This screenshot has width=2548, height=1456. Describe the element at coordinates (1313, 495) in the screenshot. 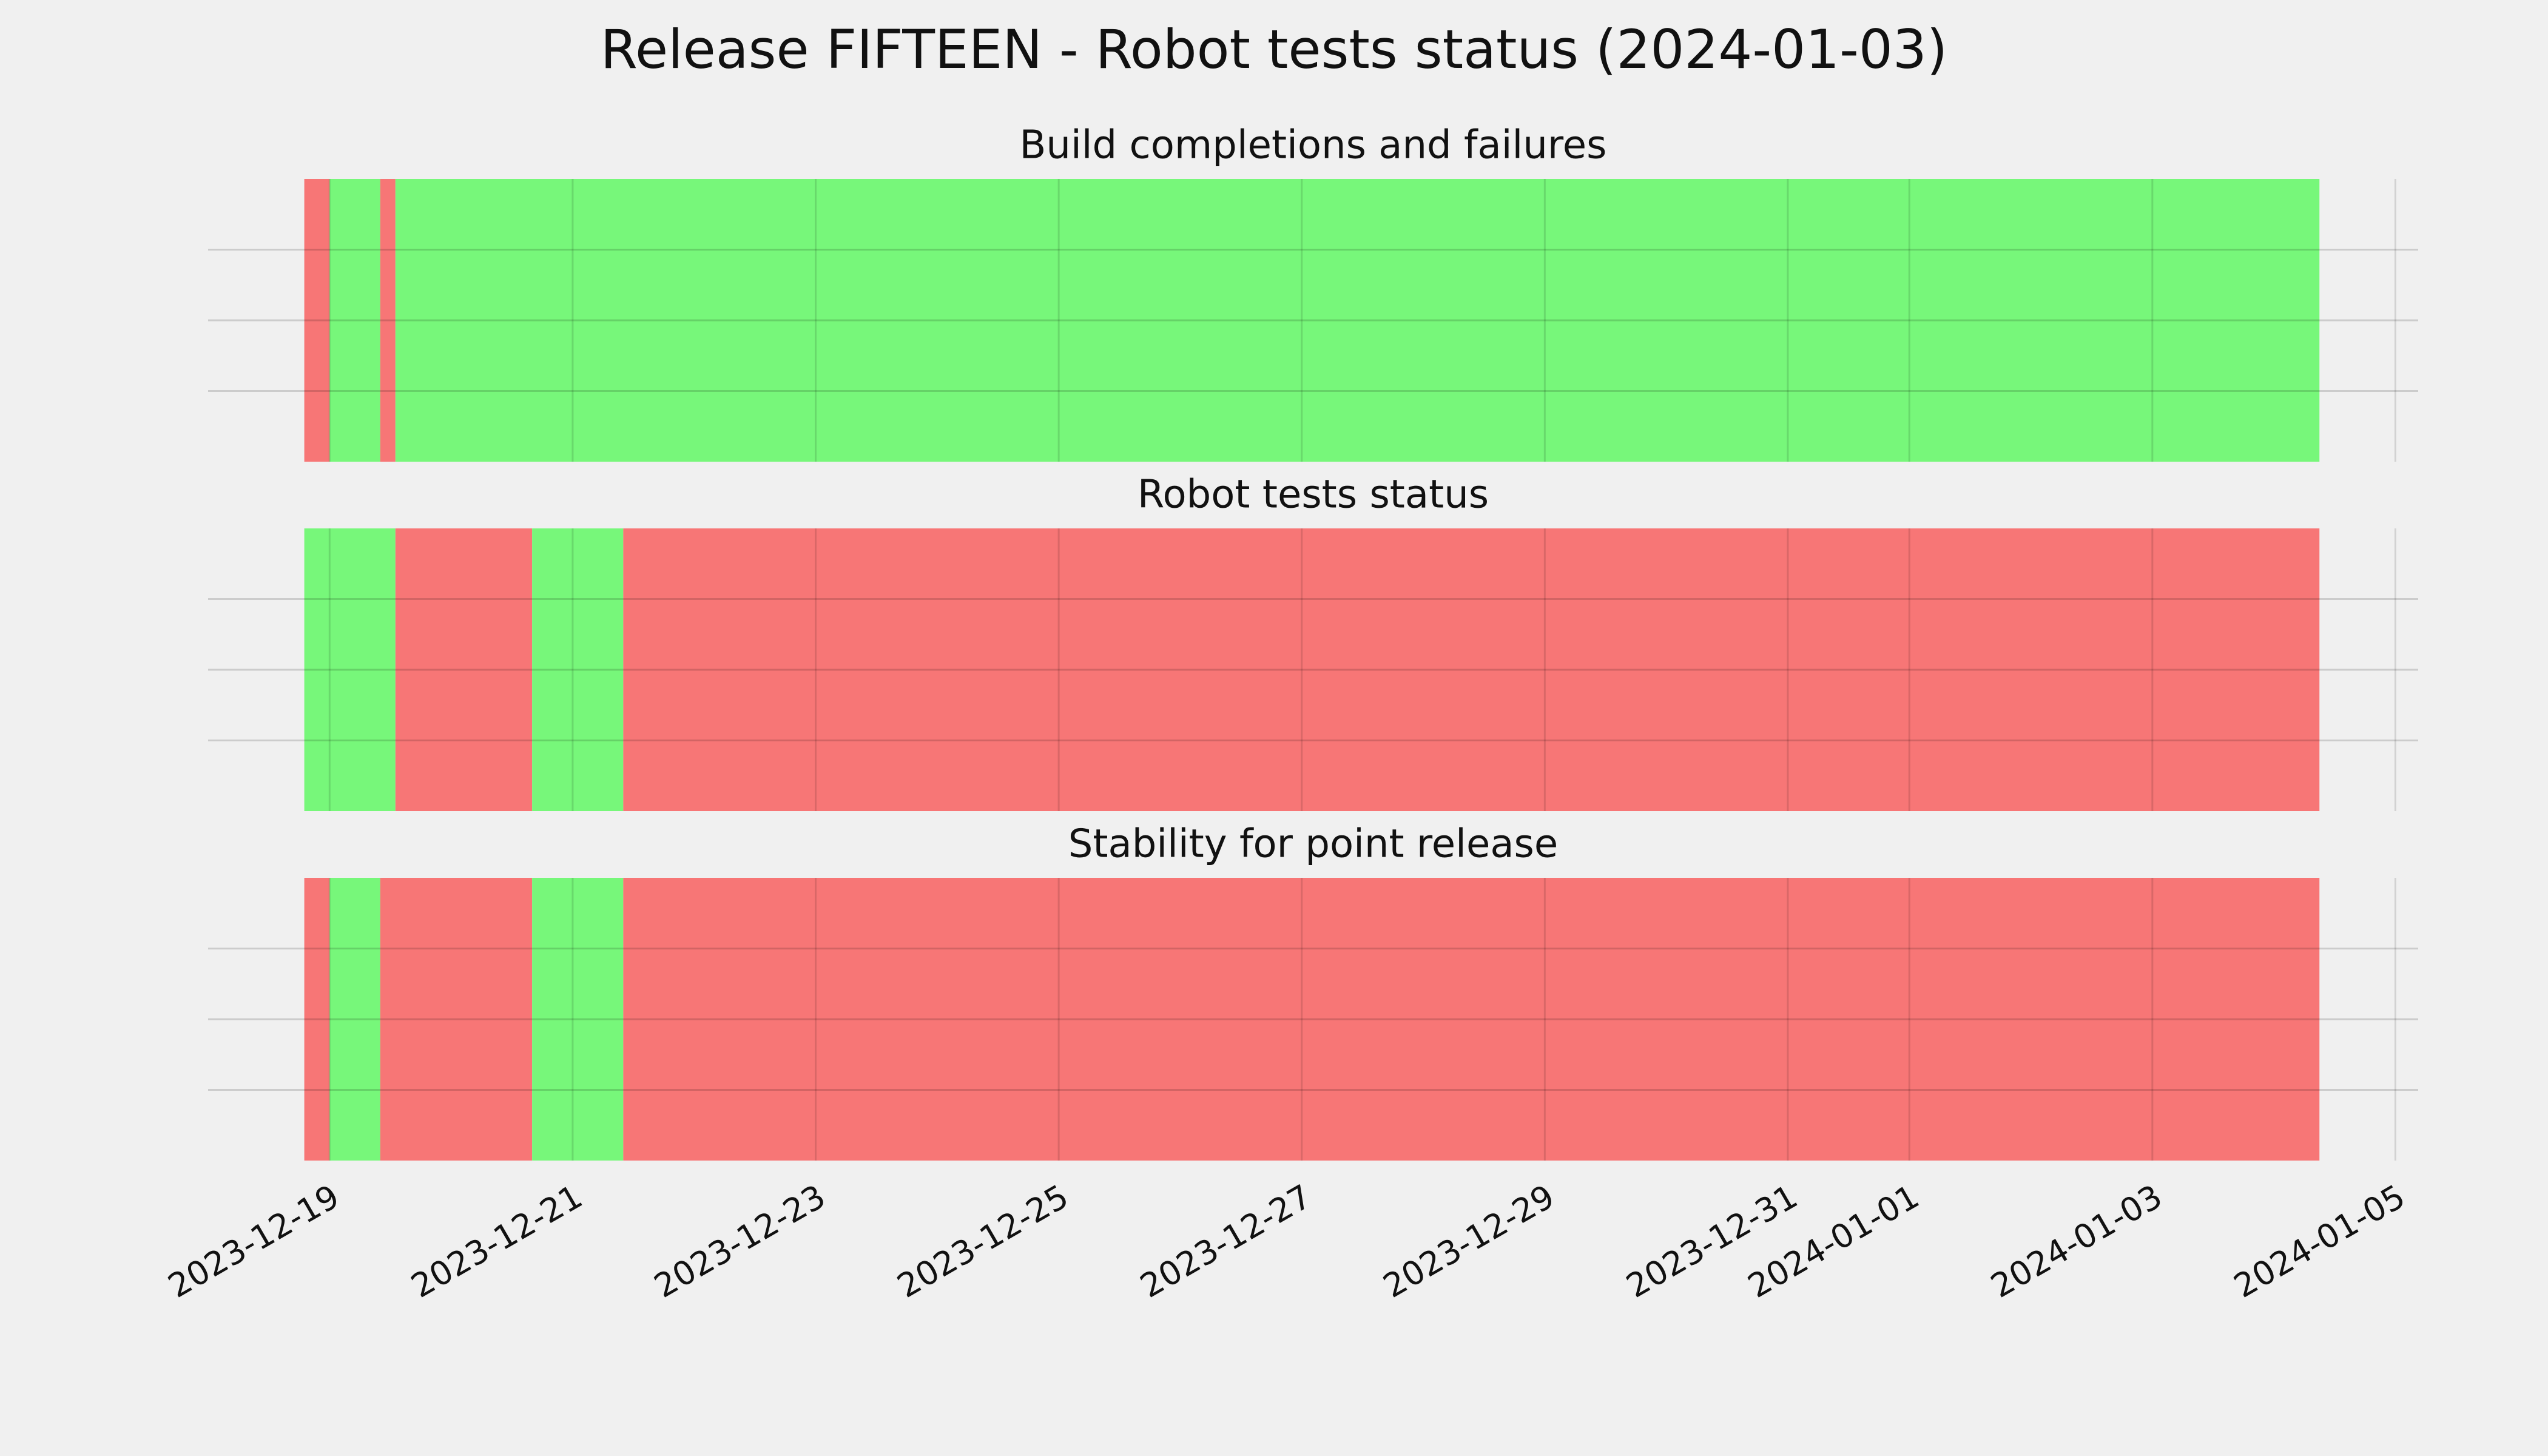

I see `panel-title: Robot tests status` at that location.